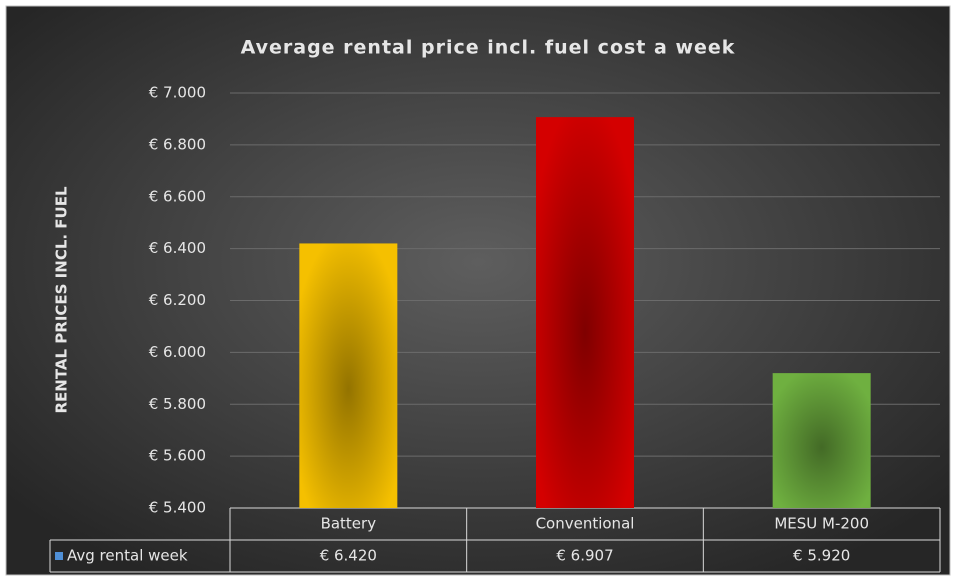 This screenshot has width=956, height=581. Describe the element at coordinates (127, 556) in the screenshot. I see `legend-label: Avg rental week` at that location.